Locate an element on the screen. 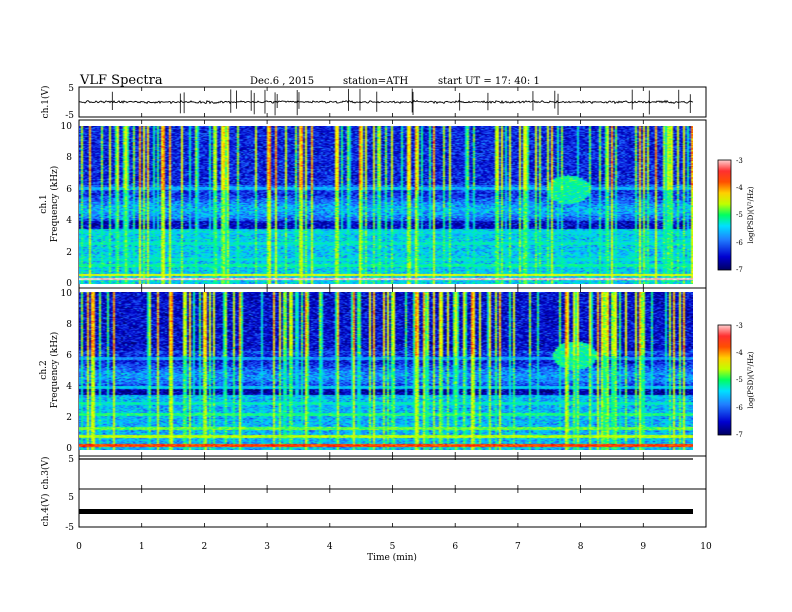 The width and height of the screenshot is (792, 612). ch1-cb-tick-m3: -3 is located at coordinates (739, 161).